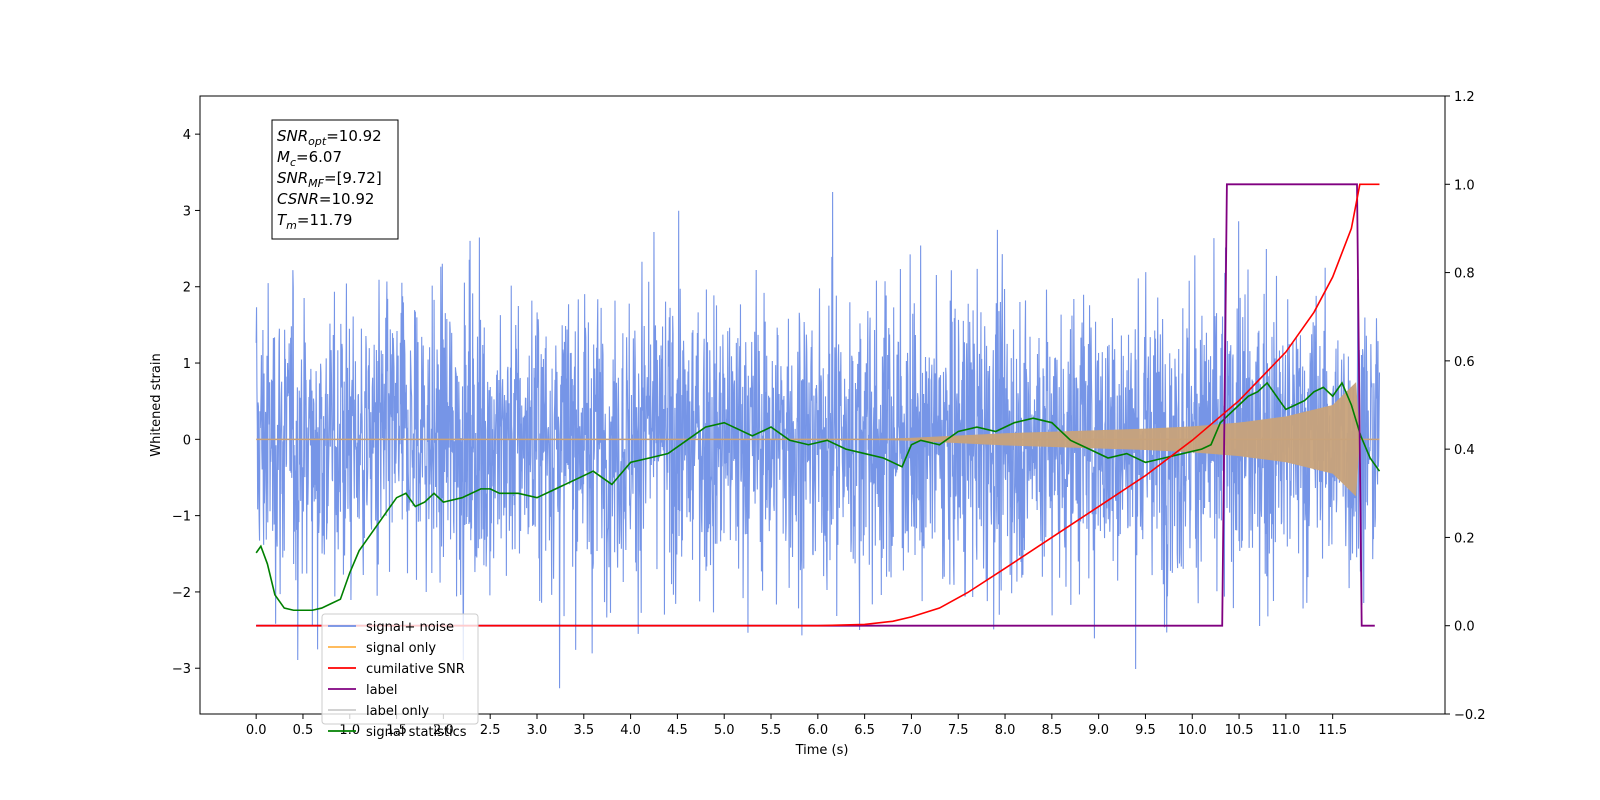  I want to click on legend-label: signal statistics, so click(416, 732).